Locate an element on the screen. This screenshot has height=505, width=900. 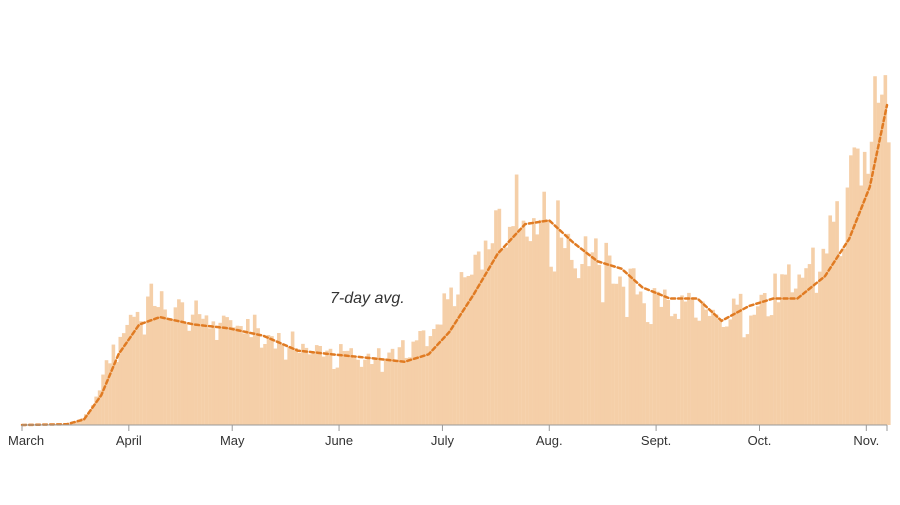
x-tick-label: May is located at coordinates (232, 440).